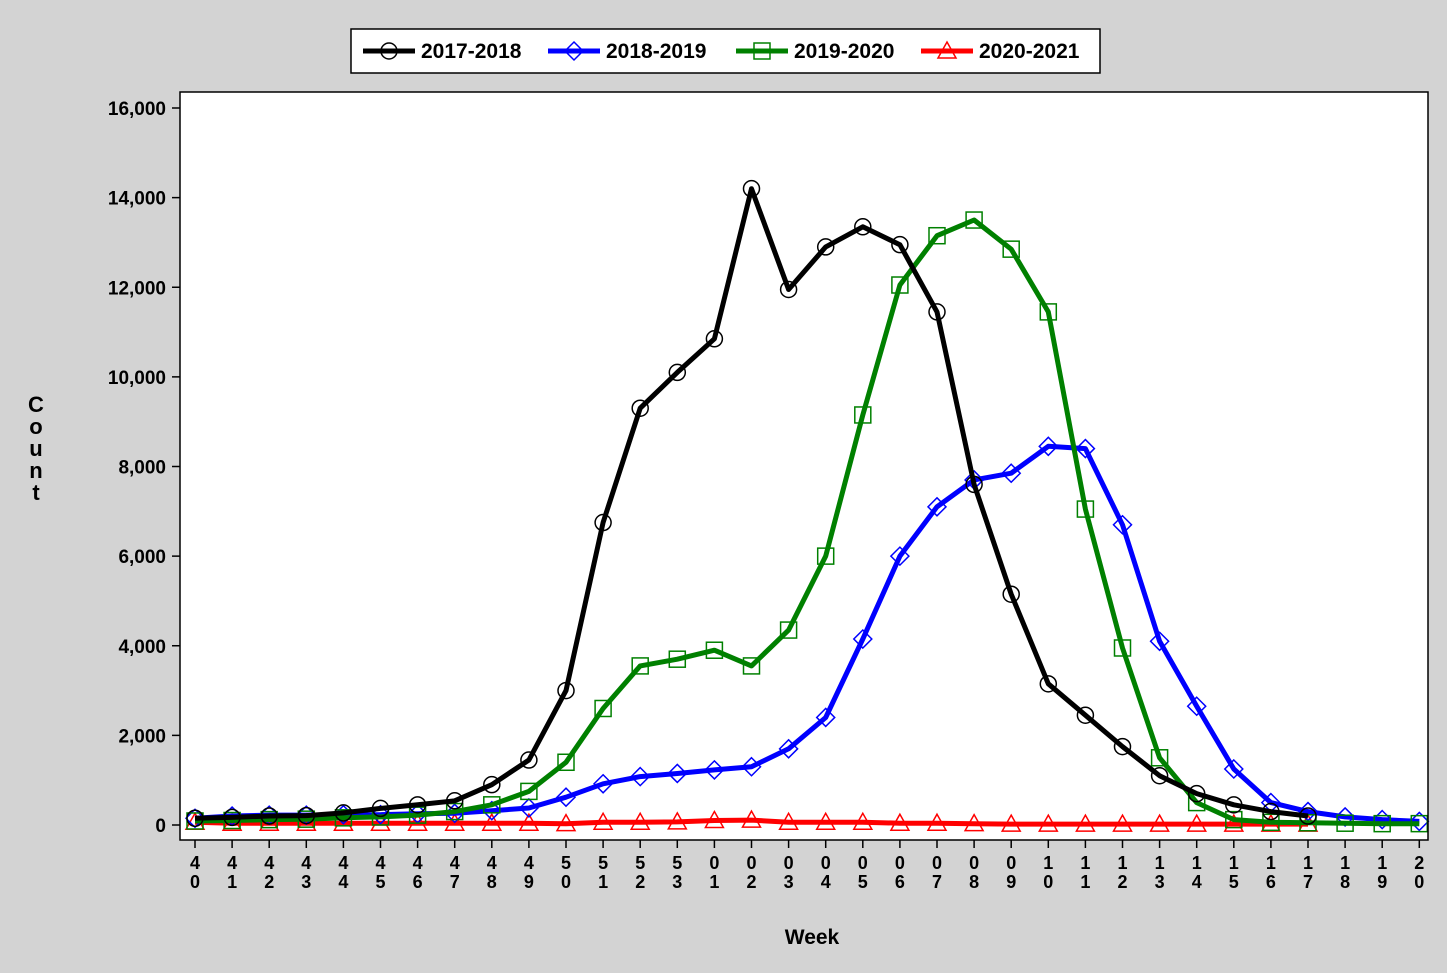  What do you see at coordinates (844, 51) in the screenshot?
I see `legend-label: 2019-2020` at bounding box center [844, 51].